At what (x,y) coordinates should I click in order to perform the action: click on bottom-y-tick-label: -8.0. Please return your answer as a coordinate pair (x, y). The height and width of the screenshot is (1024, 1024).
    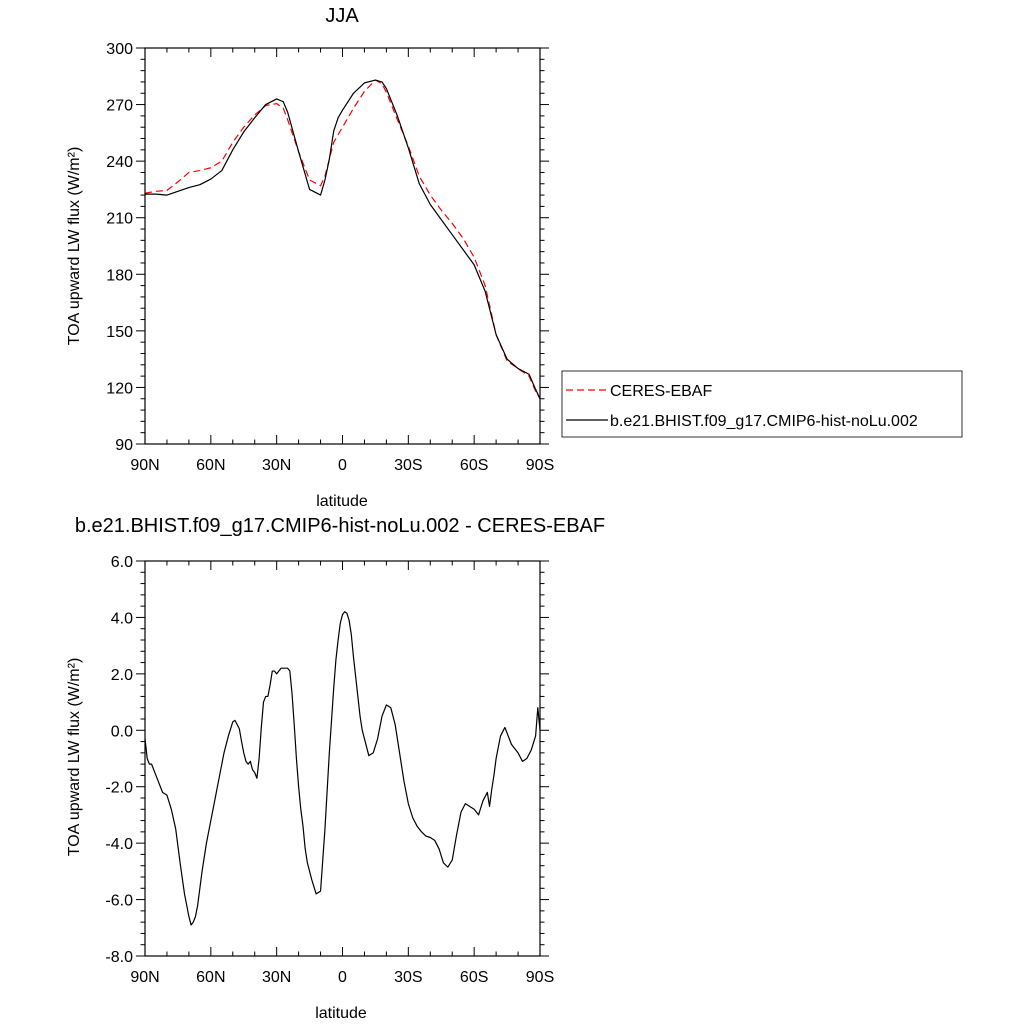
    Looking at the image, I should click on (119, 957).